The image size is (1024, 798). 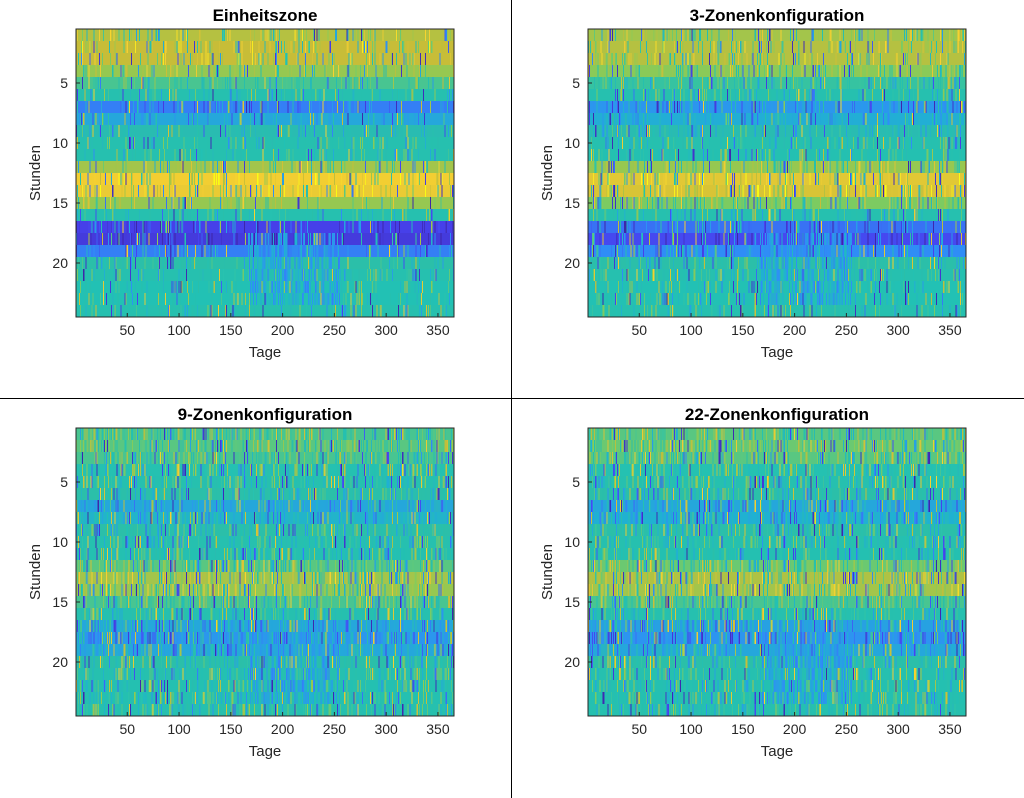 I want to click on vertical-divider, so click(x=511, y=399).